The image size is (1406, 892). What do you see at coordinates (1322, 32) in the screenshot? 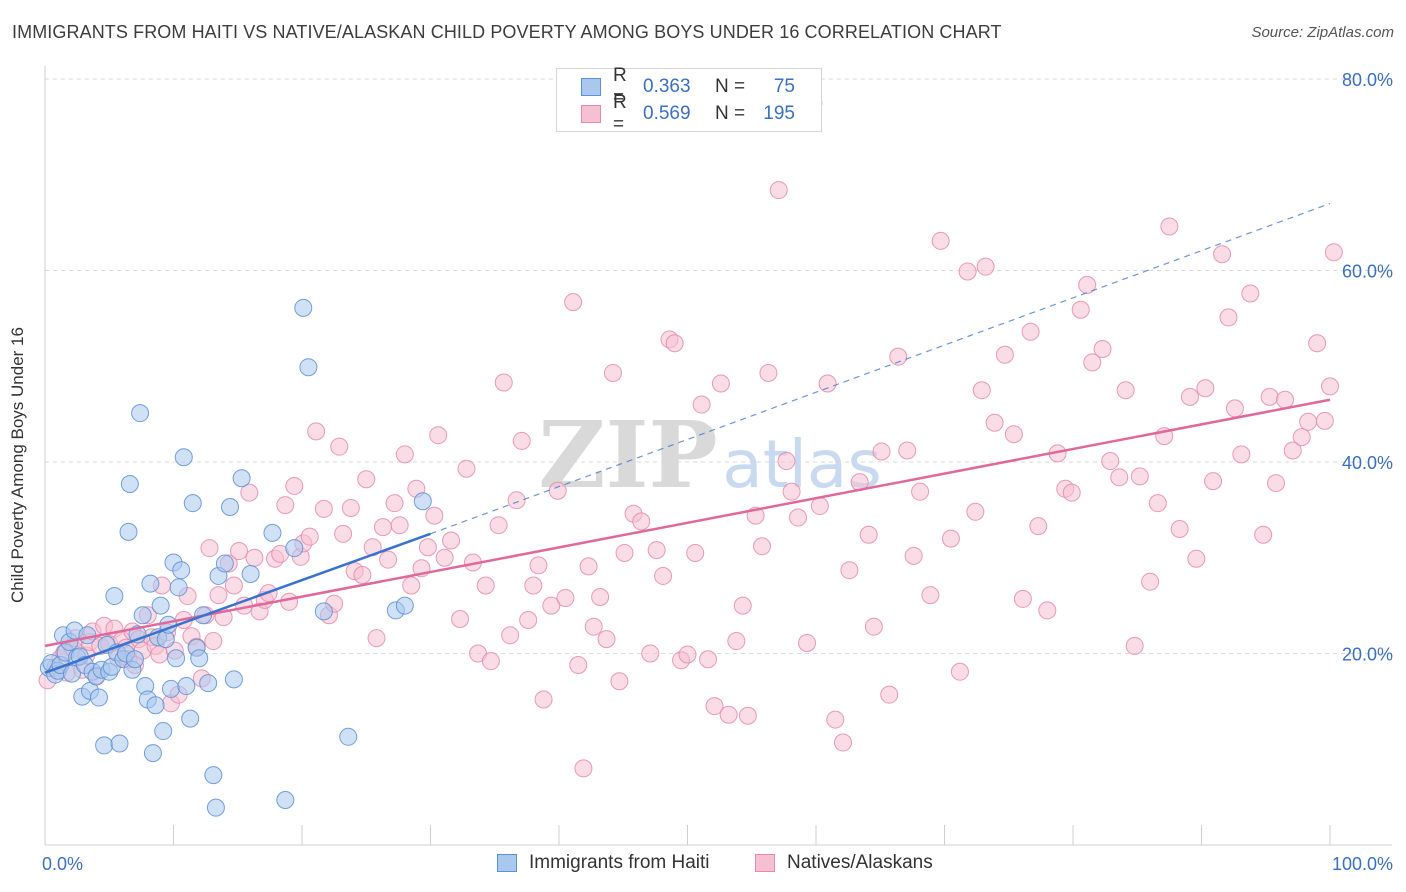
I see `source-label: Source: ZipAtlas.com` at bounding box center [1322, 32].